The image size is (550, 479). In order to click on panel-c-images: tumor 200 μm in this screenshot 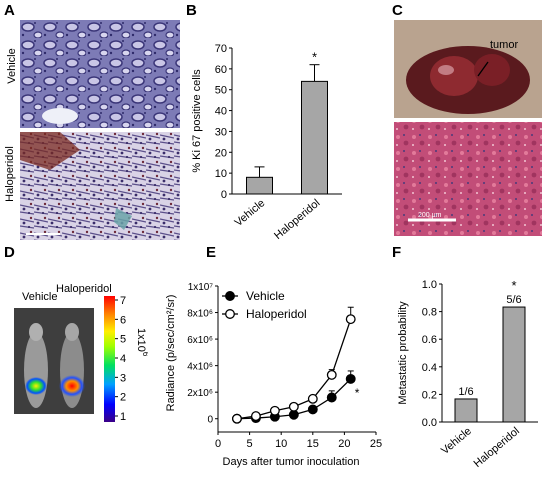, I will do `click(468, 128)`.